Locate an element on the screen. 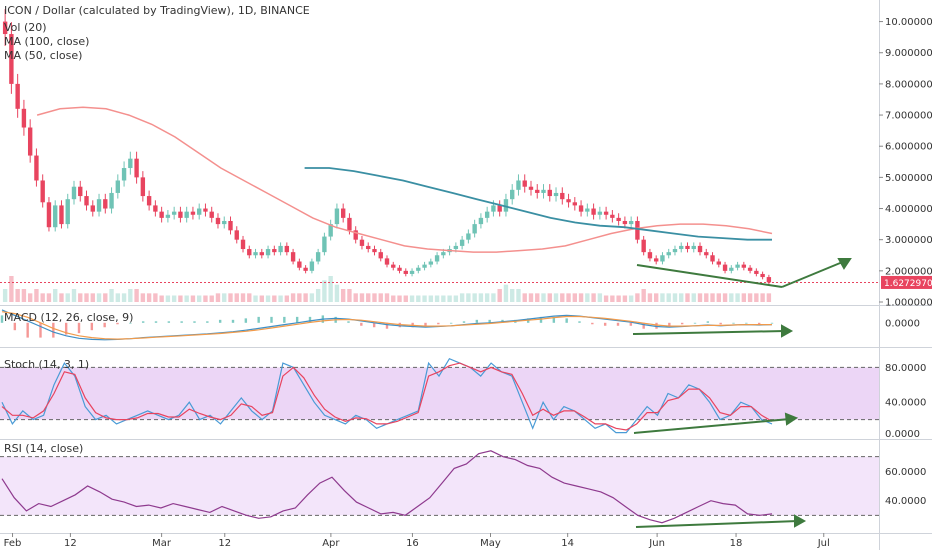 The width and height of the screenshot is (932, 554). stoch-d-line is located at coordinates (387, 396).